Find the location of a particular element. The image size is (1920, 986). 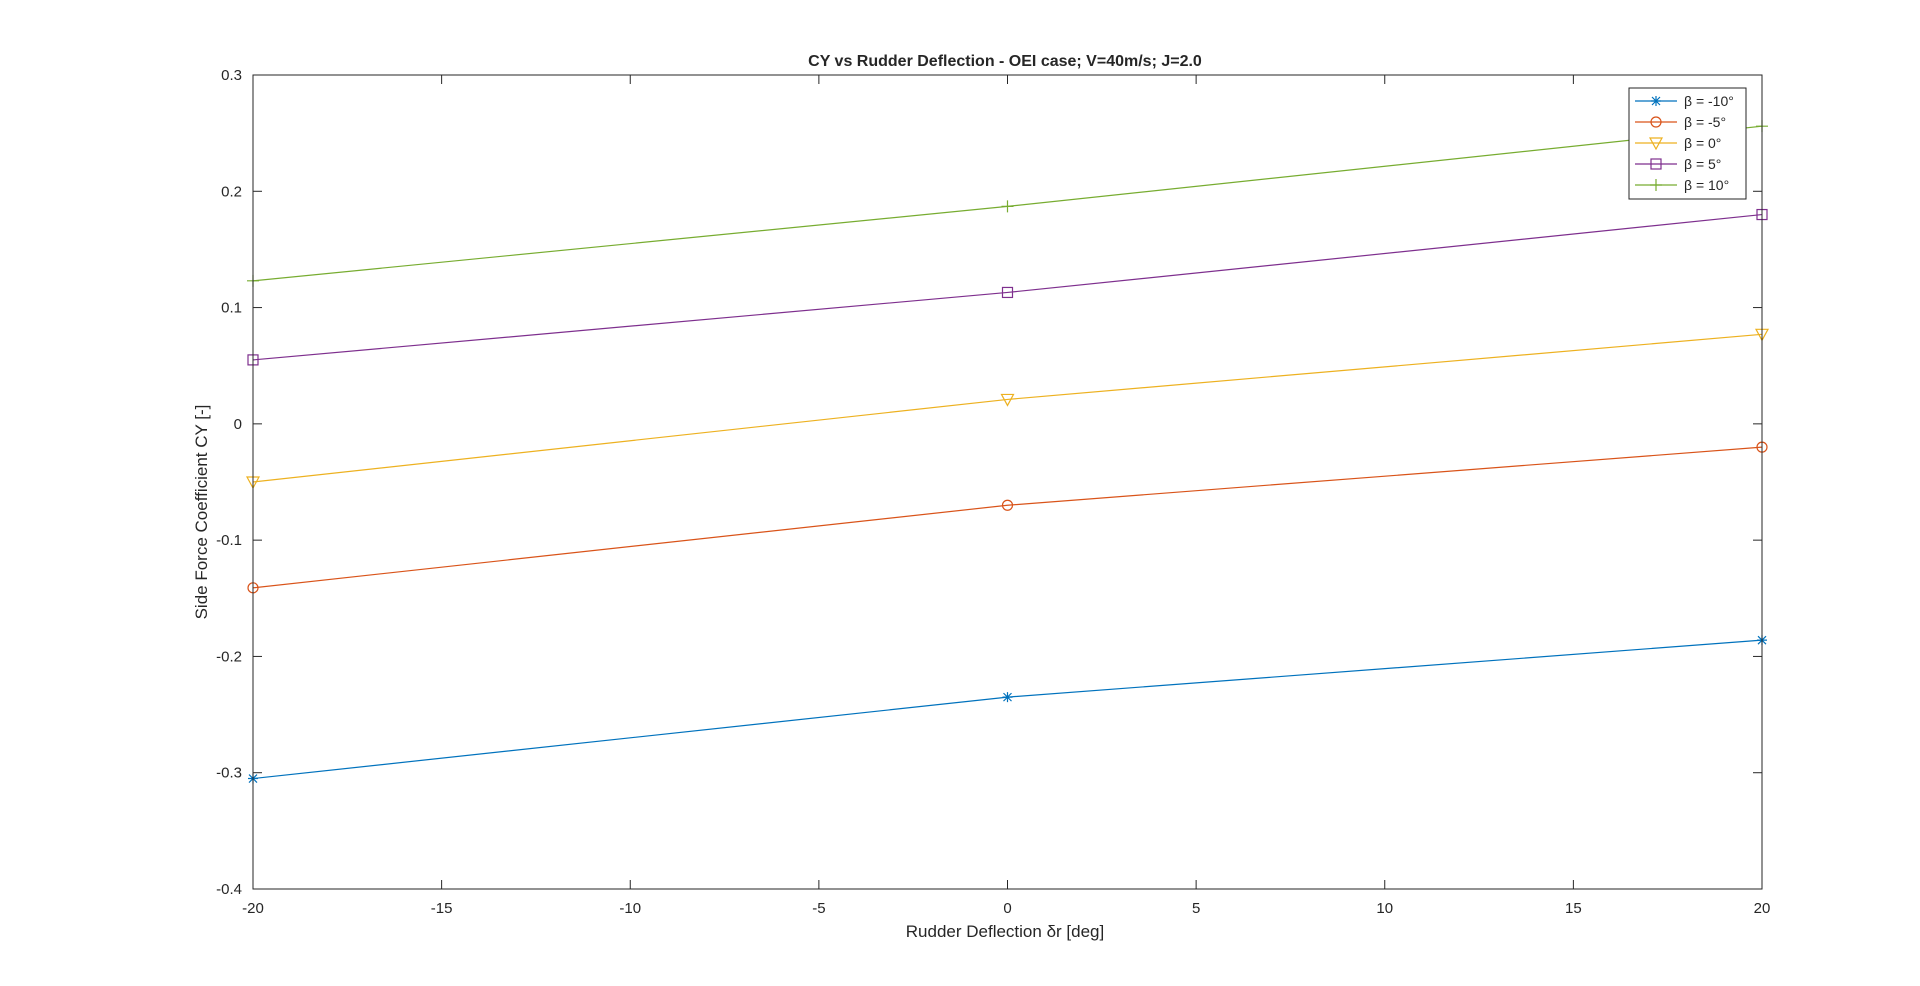

legend-label-1: β = -5° is located at coordinates (1705, 122).